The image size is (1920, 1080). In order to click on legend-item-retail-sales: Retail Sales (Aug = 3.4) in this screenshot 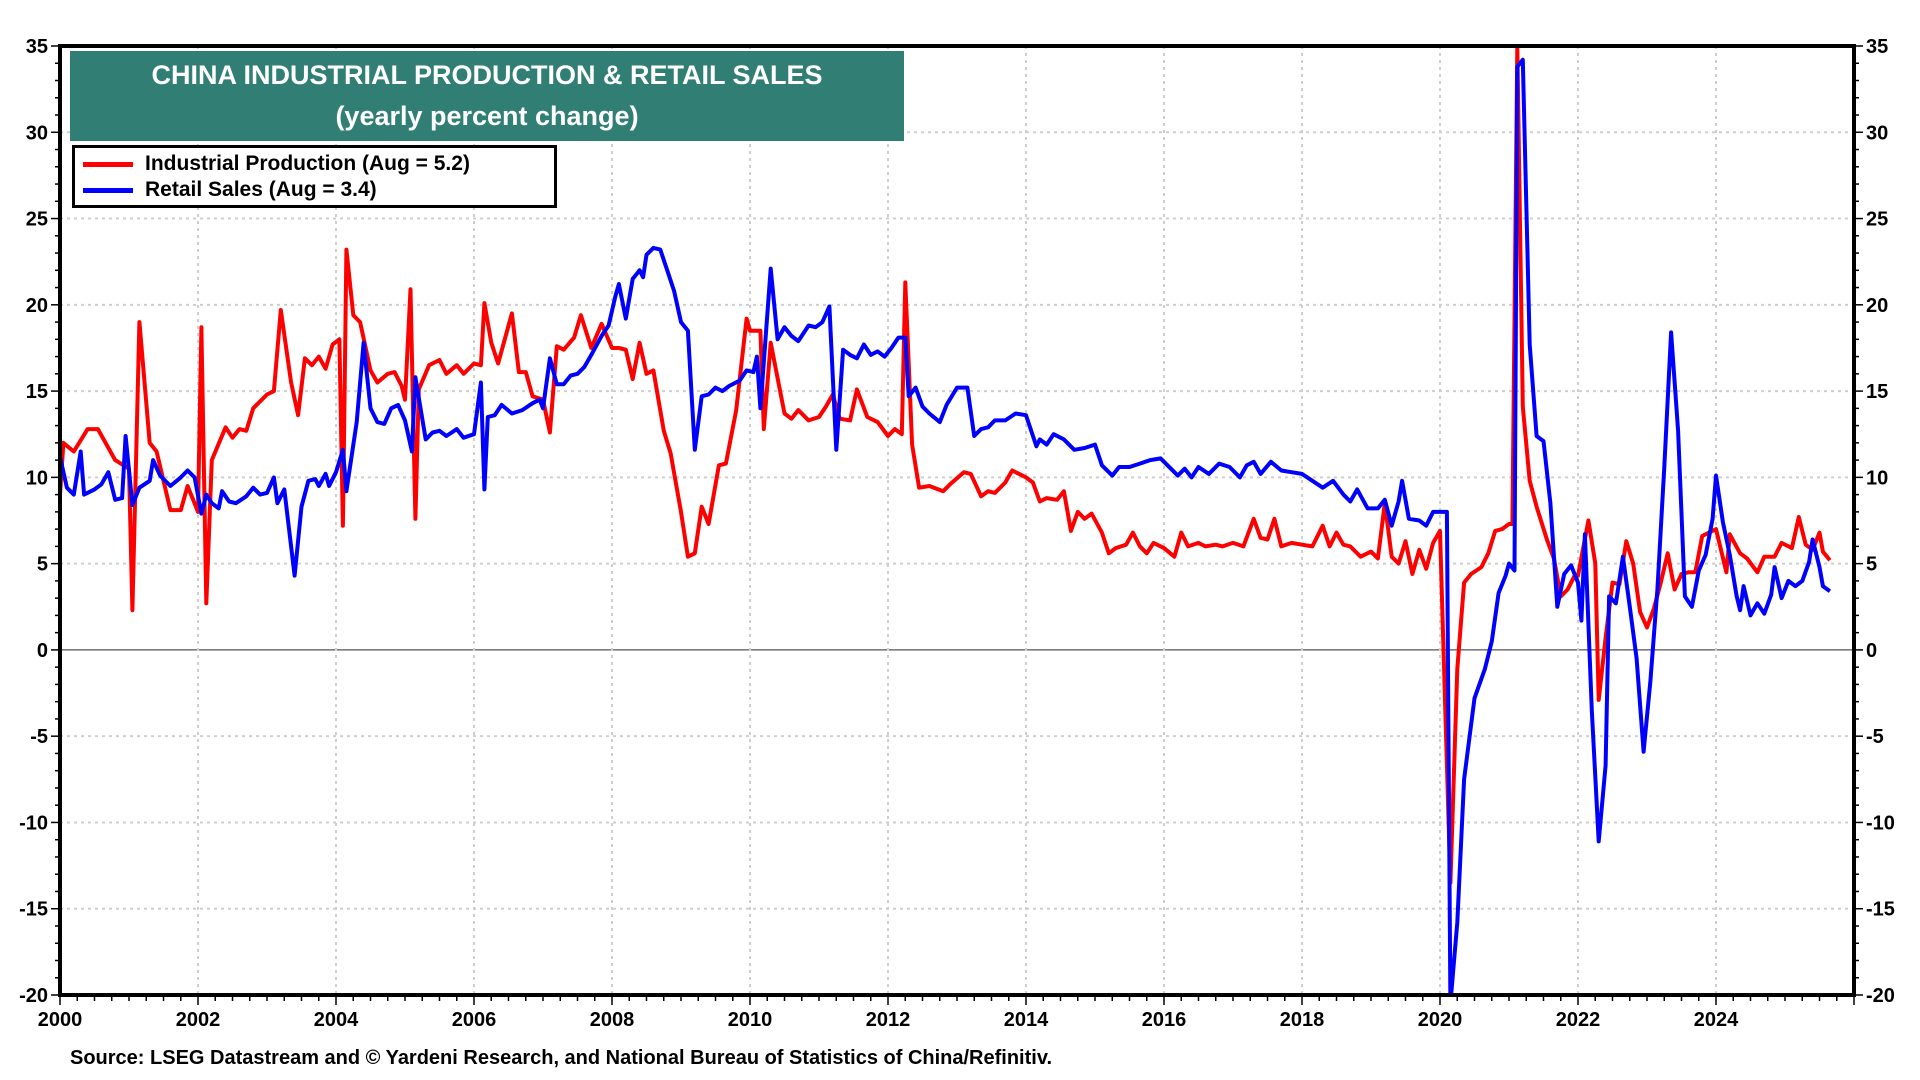, I will do `click(318, 190)`.